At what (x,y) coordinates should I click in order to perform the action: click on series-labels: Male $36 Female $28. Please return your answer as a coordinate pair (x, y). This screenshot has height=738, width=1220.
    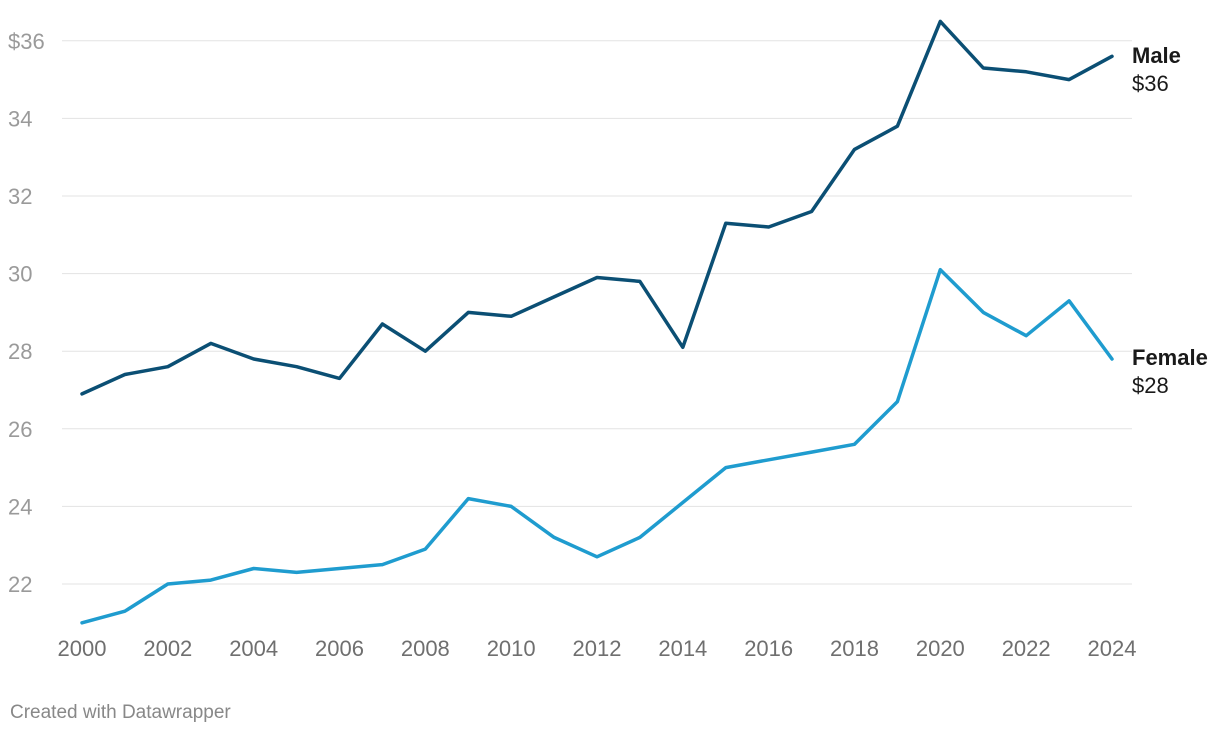
    Looking at the image, I should click on (1170, 220).